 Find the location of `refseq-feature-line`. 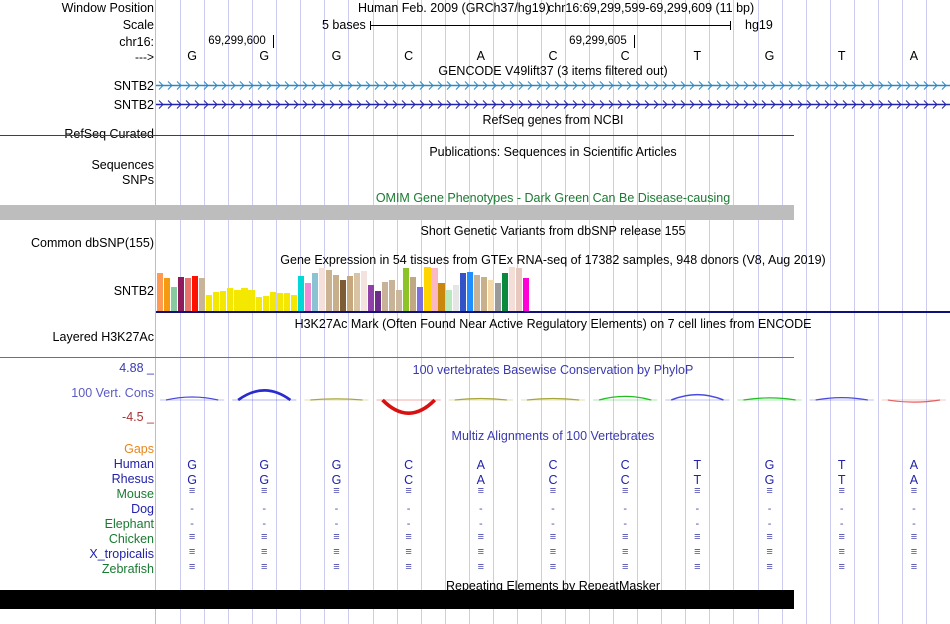

refseq-feature-line is located at coordinates (397, 135).